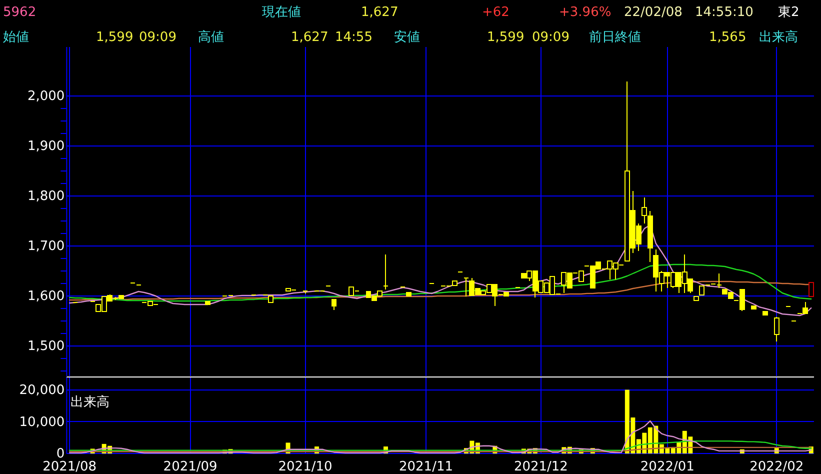  I want to click on text: 5962, so click(19, 12).